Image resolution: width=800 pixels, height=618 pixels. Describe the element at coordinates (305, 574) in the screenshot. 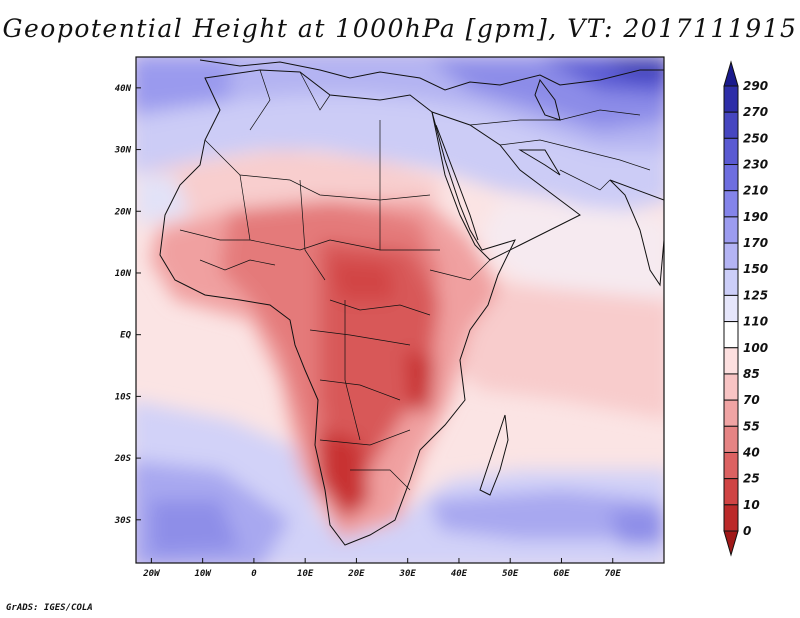

I see `x-tick-label: 10E` at that location.